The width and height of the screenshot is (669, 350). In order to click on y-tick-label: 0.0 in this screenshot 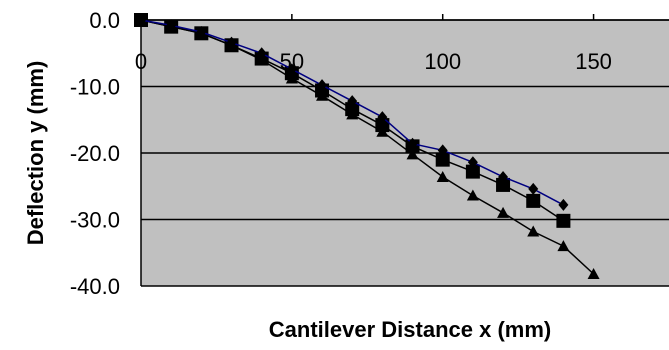, I will do `click(104, 20)`.